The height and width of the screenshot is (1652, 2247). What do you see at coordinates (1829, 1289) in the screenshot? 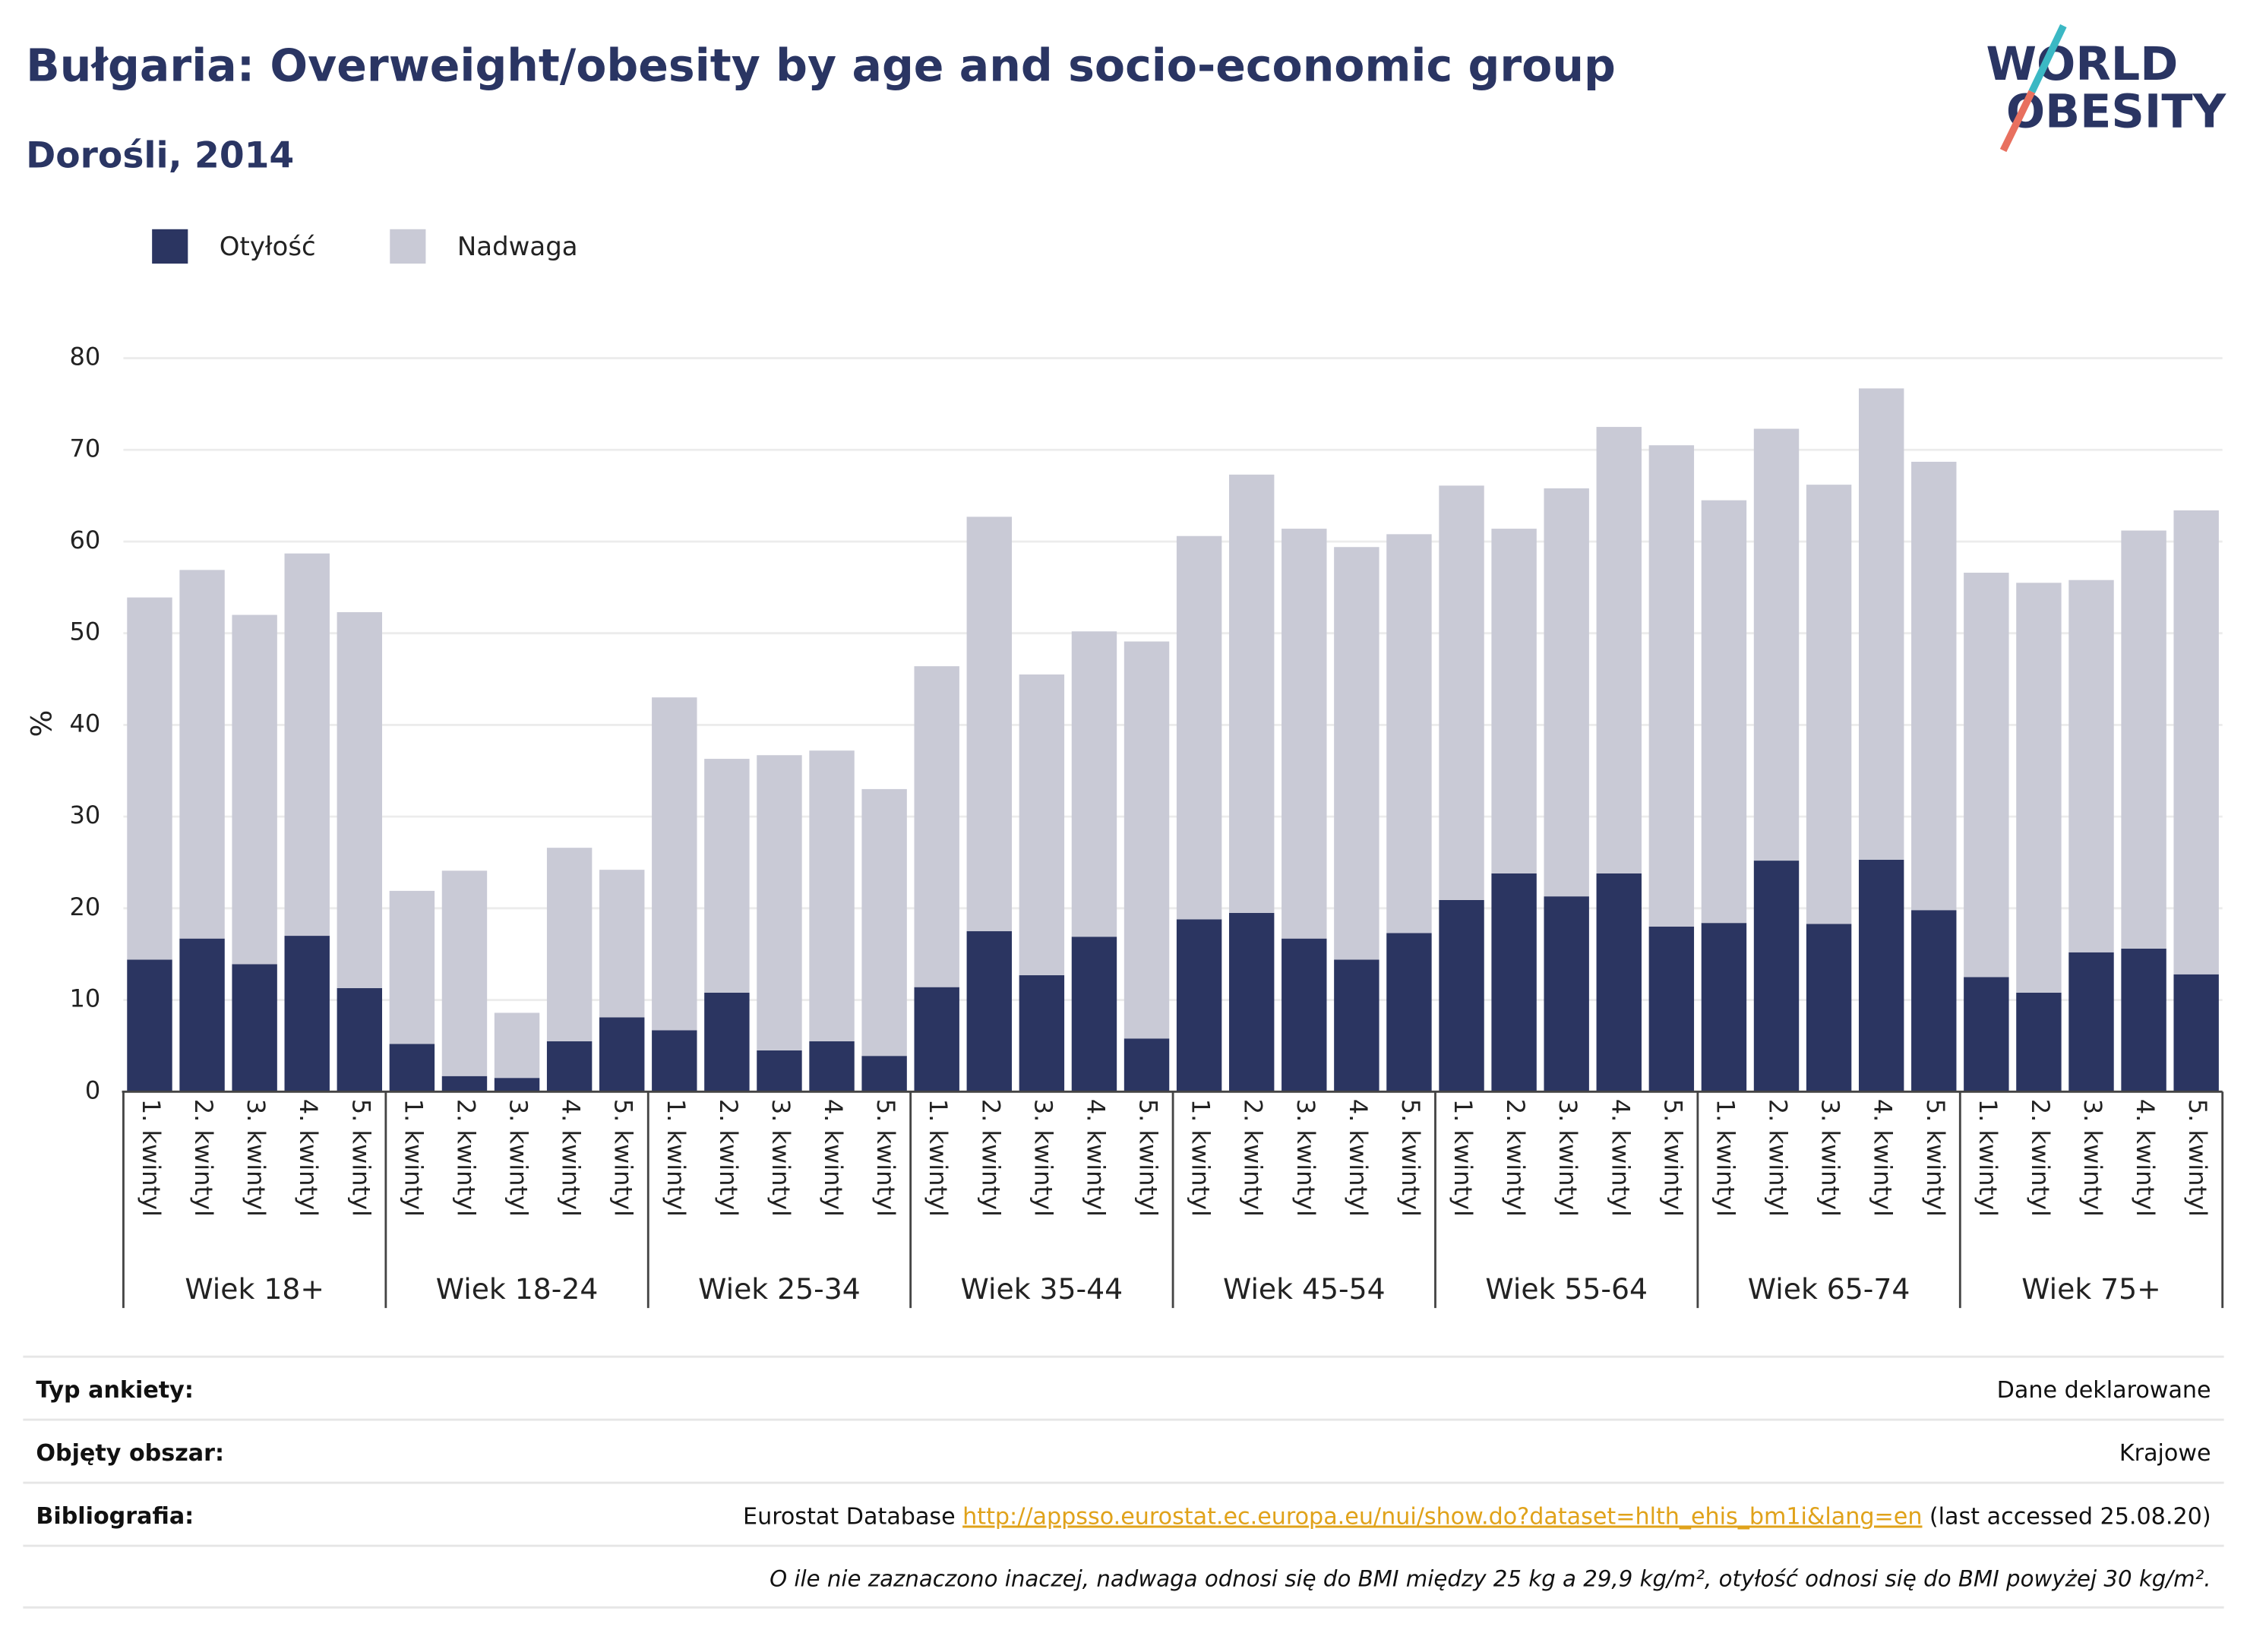
I see `group-label: Wiek 65-74` at bounding box center [1829, 1289].